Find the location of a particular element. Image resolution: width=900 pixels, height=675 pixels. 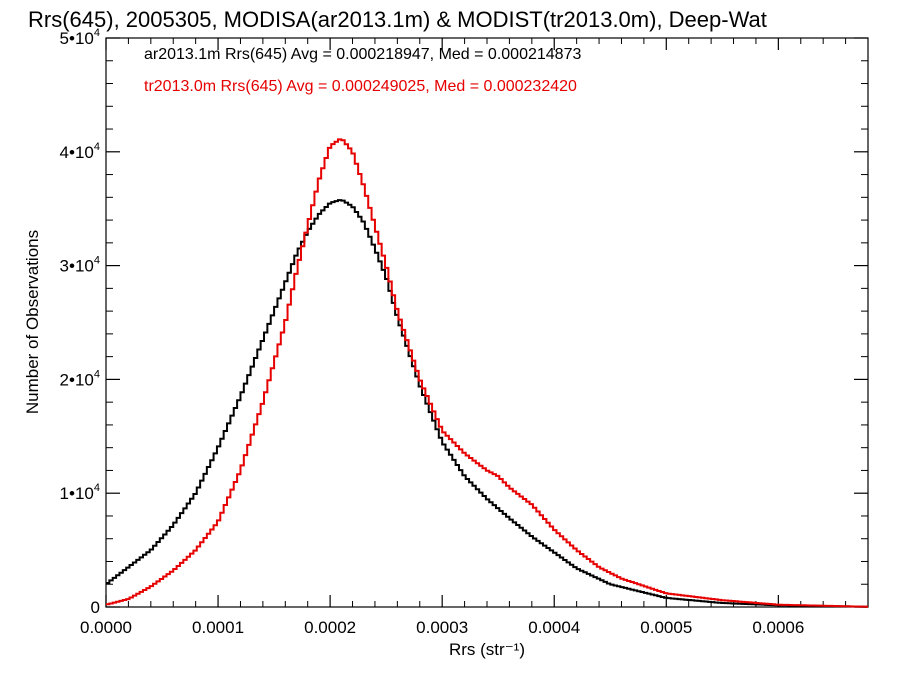

x-tick-label: 0.0003 is located at coordinates (442, 627).